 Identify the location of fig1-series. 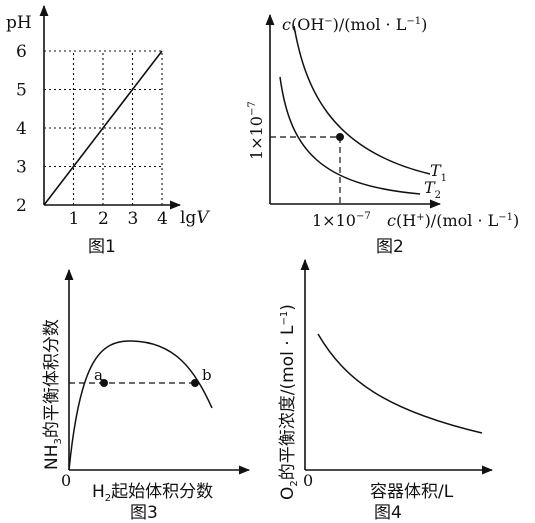
(103, 128).